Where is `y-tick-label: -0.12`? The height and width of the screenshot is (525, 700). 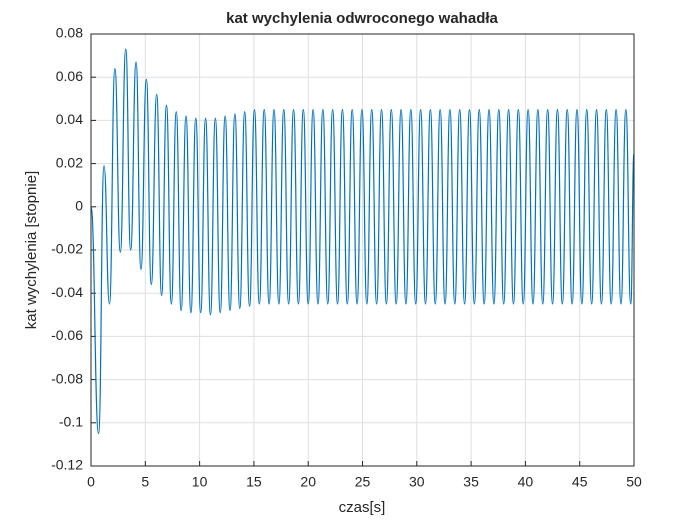 y-tick-label: -0.12 is located at coordinates (67, 465).